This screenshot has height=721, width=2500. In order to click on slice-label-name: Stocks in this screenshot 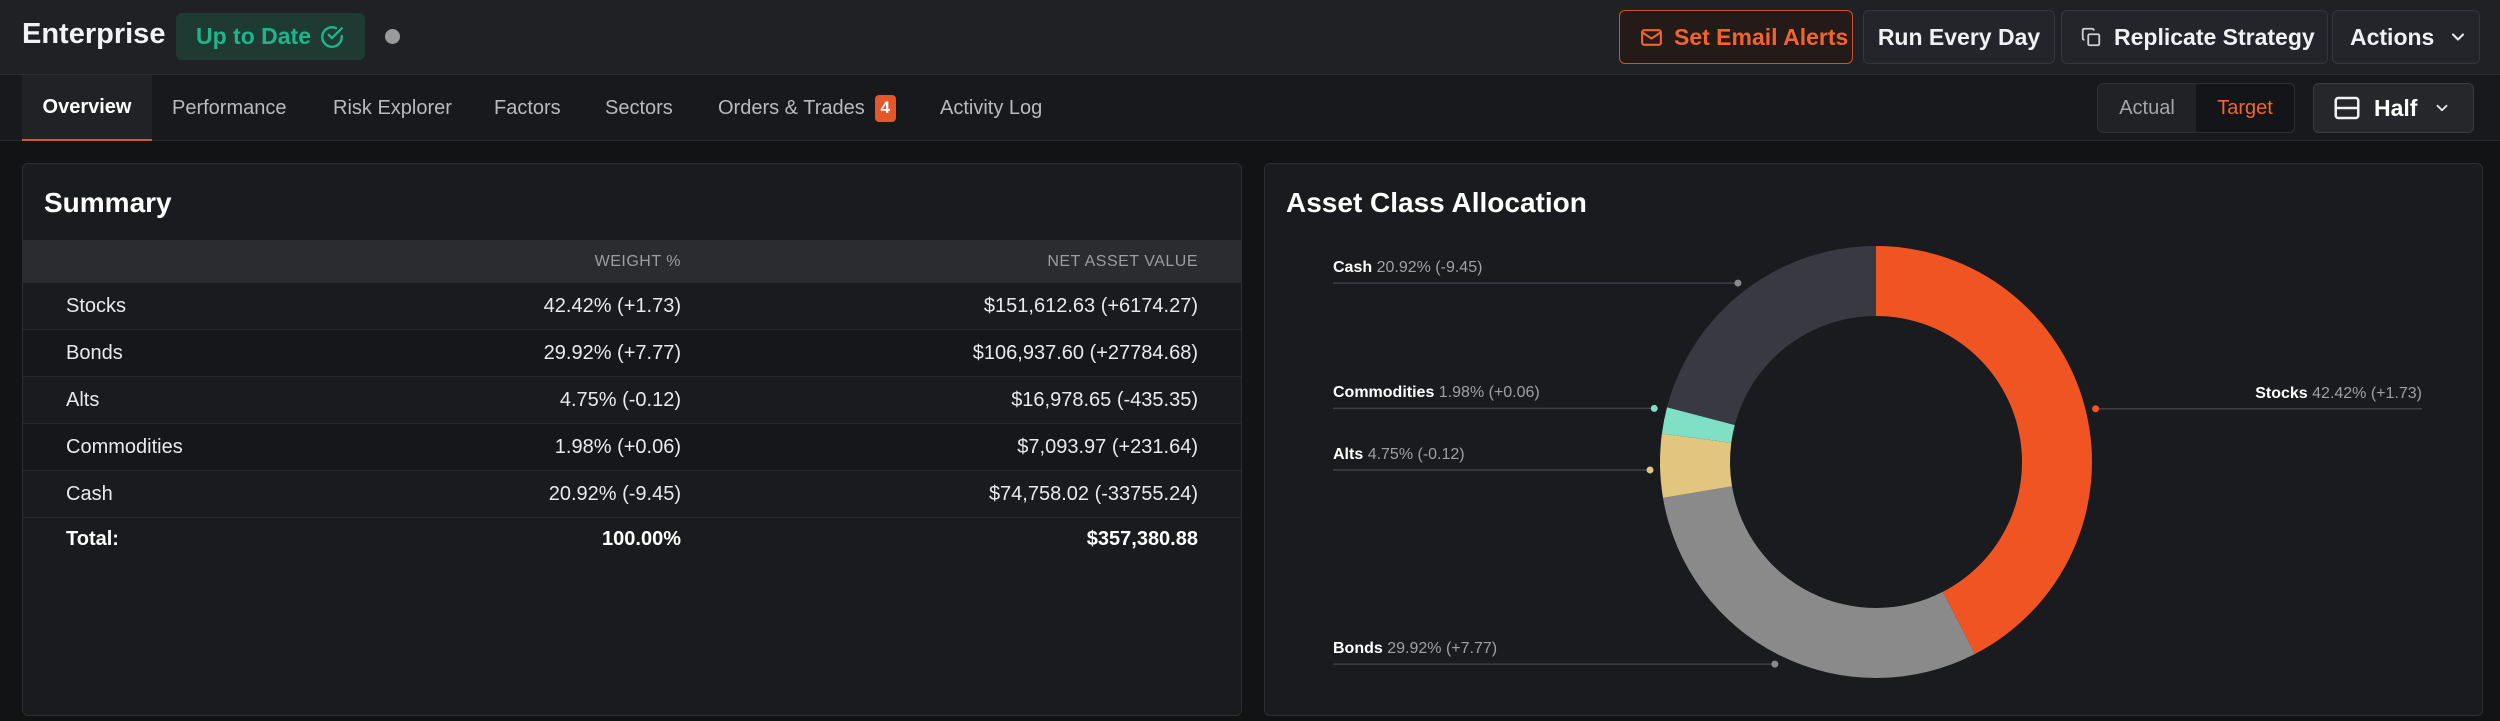, I will do `click(2281, 393)`.